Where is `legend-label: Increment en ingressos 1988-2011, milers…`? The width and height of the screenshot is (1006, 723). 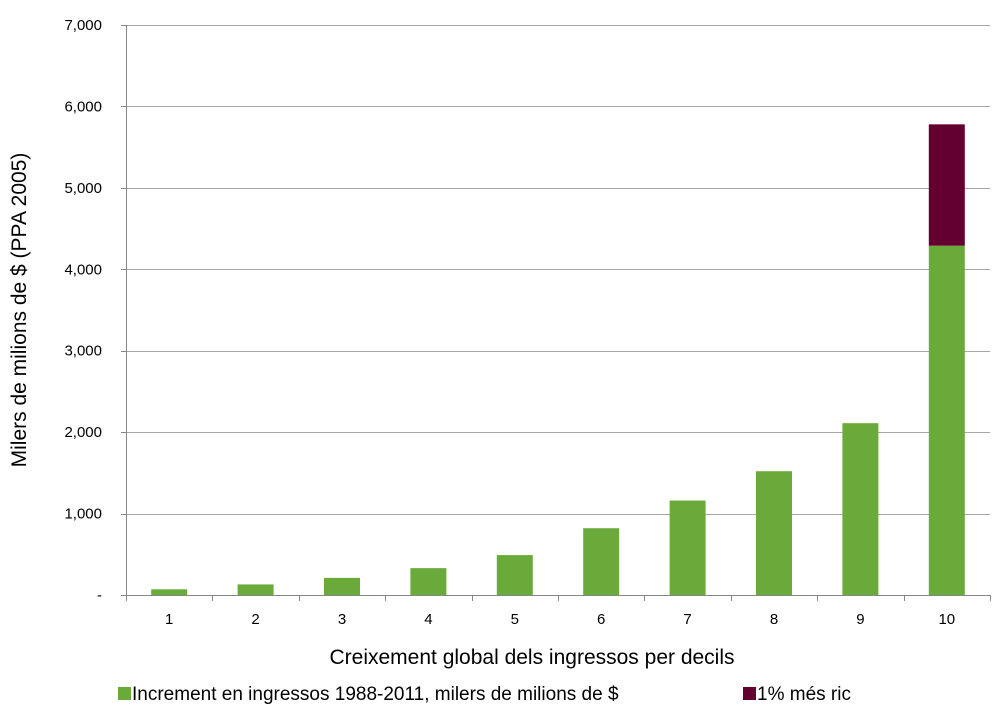
legend-label: Increment en ingressos 1988-2011, milers… is located at coordinates (375, 694).